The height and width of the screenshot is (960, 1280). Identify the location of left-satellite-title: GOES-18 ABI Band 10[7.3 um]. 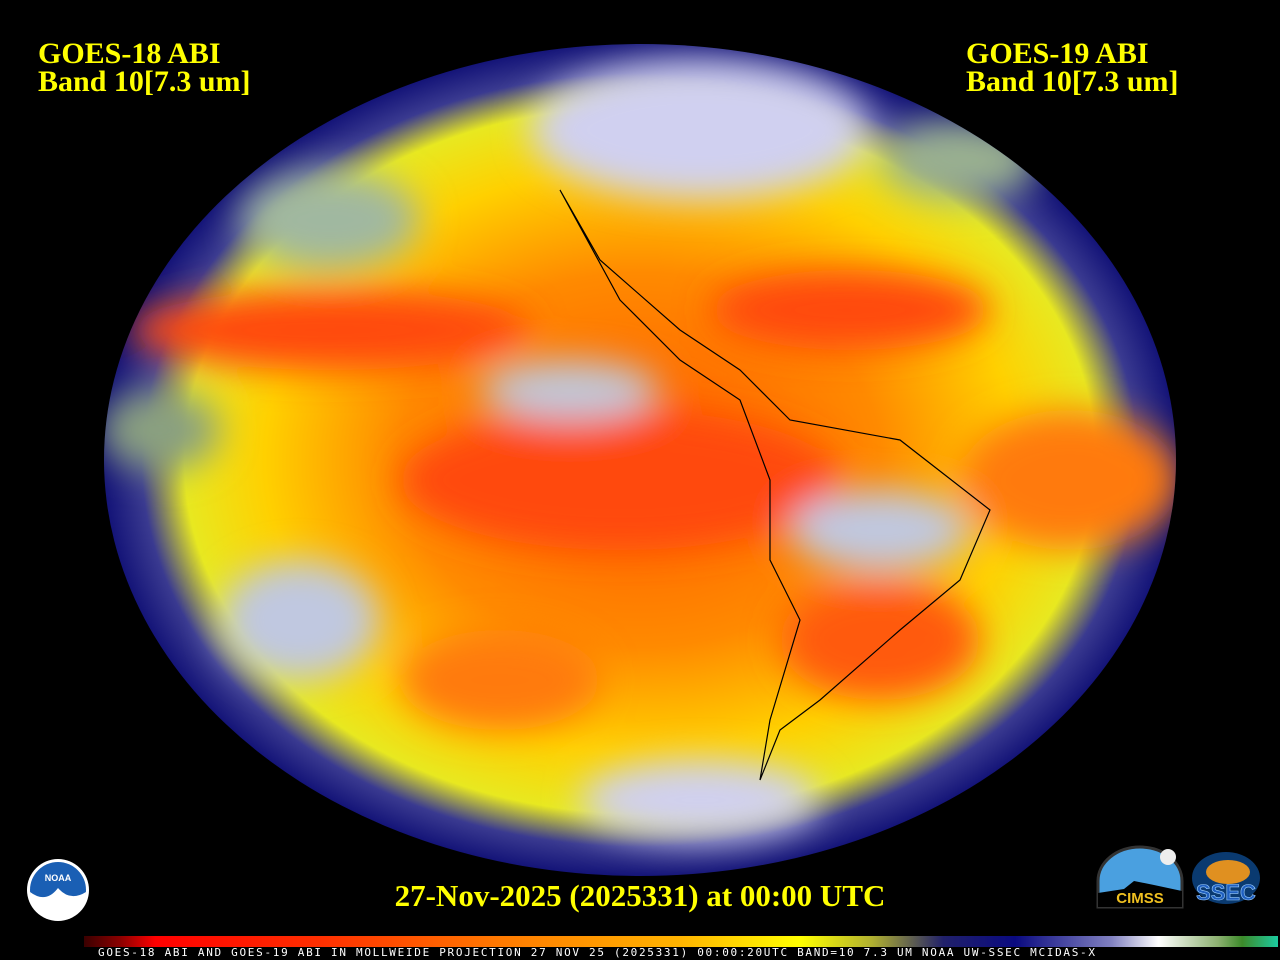
(144, 67).